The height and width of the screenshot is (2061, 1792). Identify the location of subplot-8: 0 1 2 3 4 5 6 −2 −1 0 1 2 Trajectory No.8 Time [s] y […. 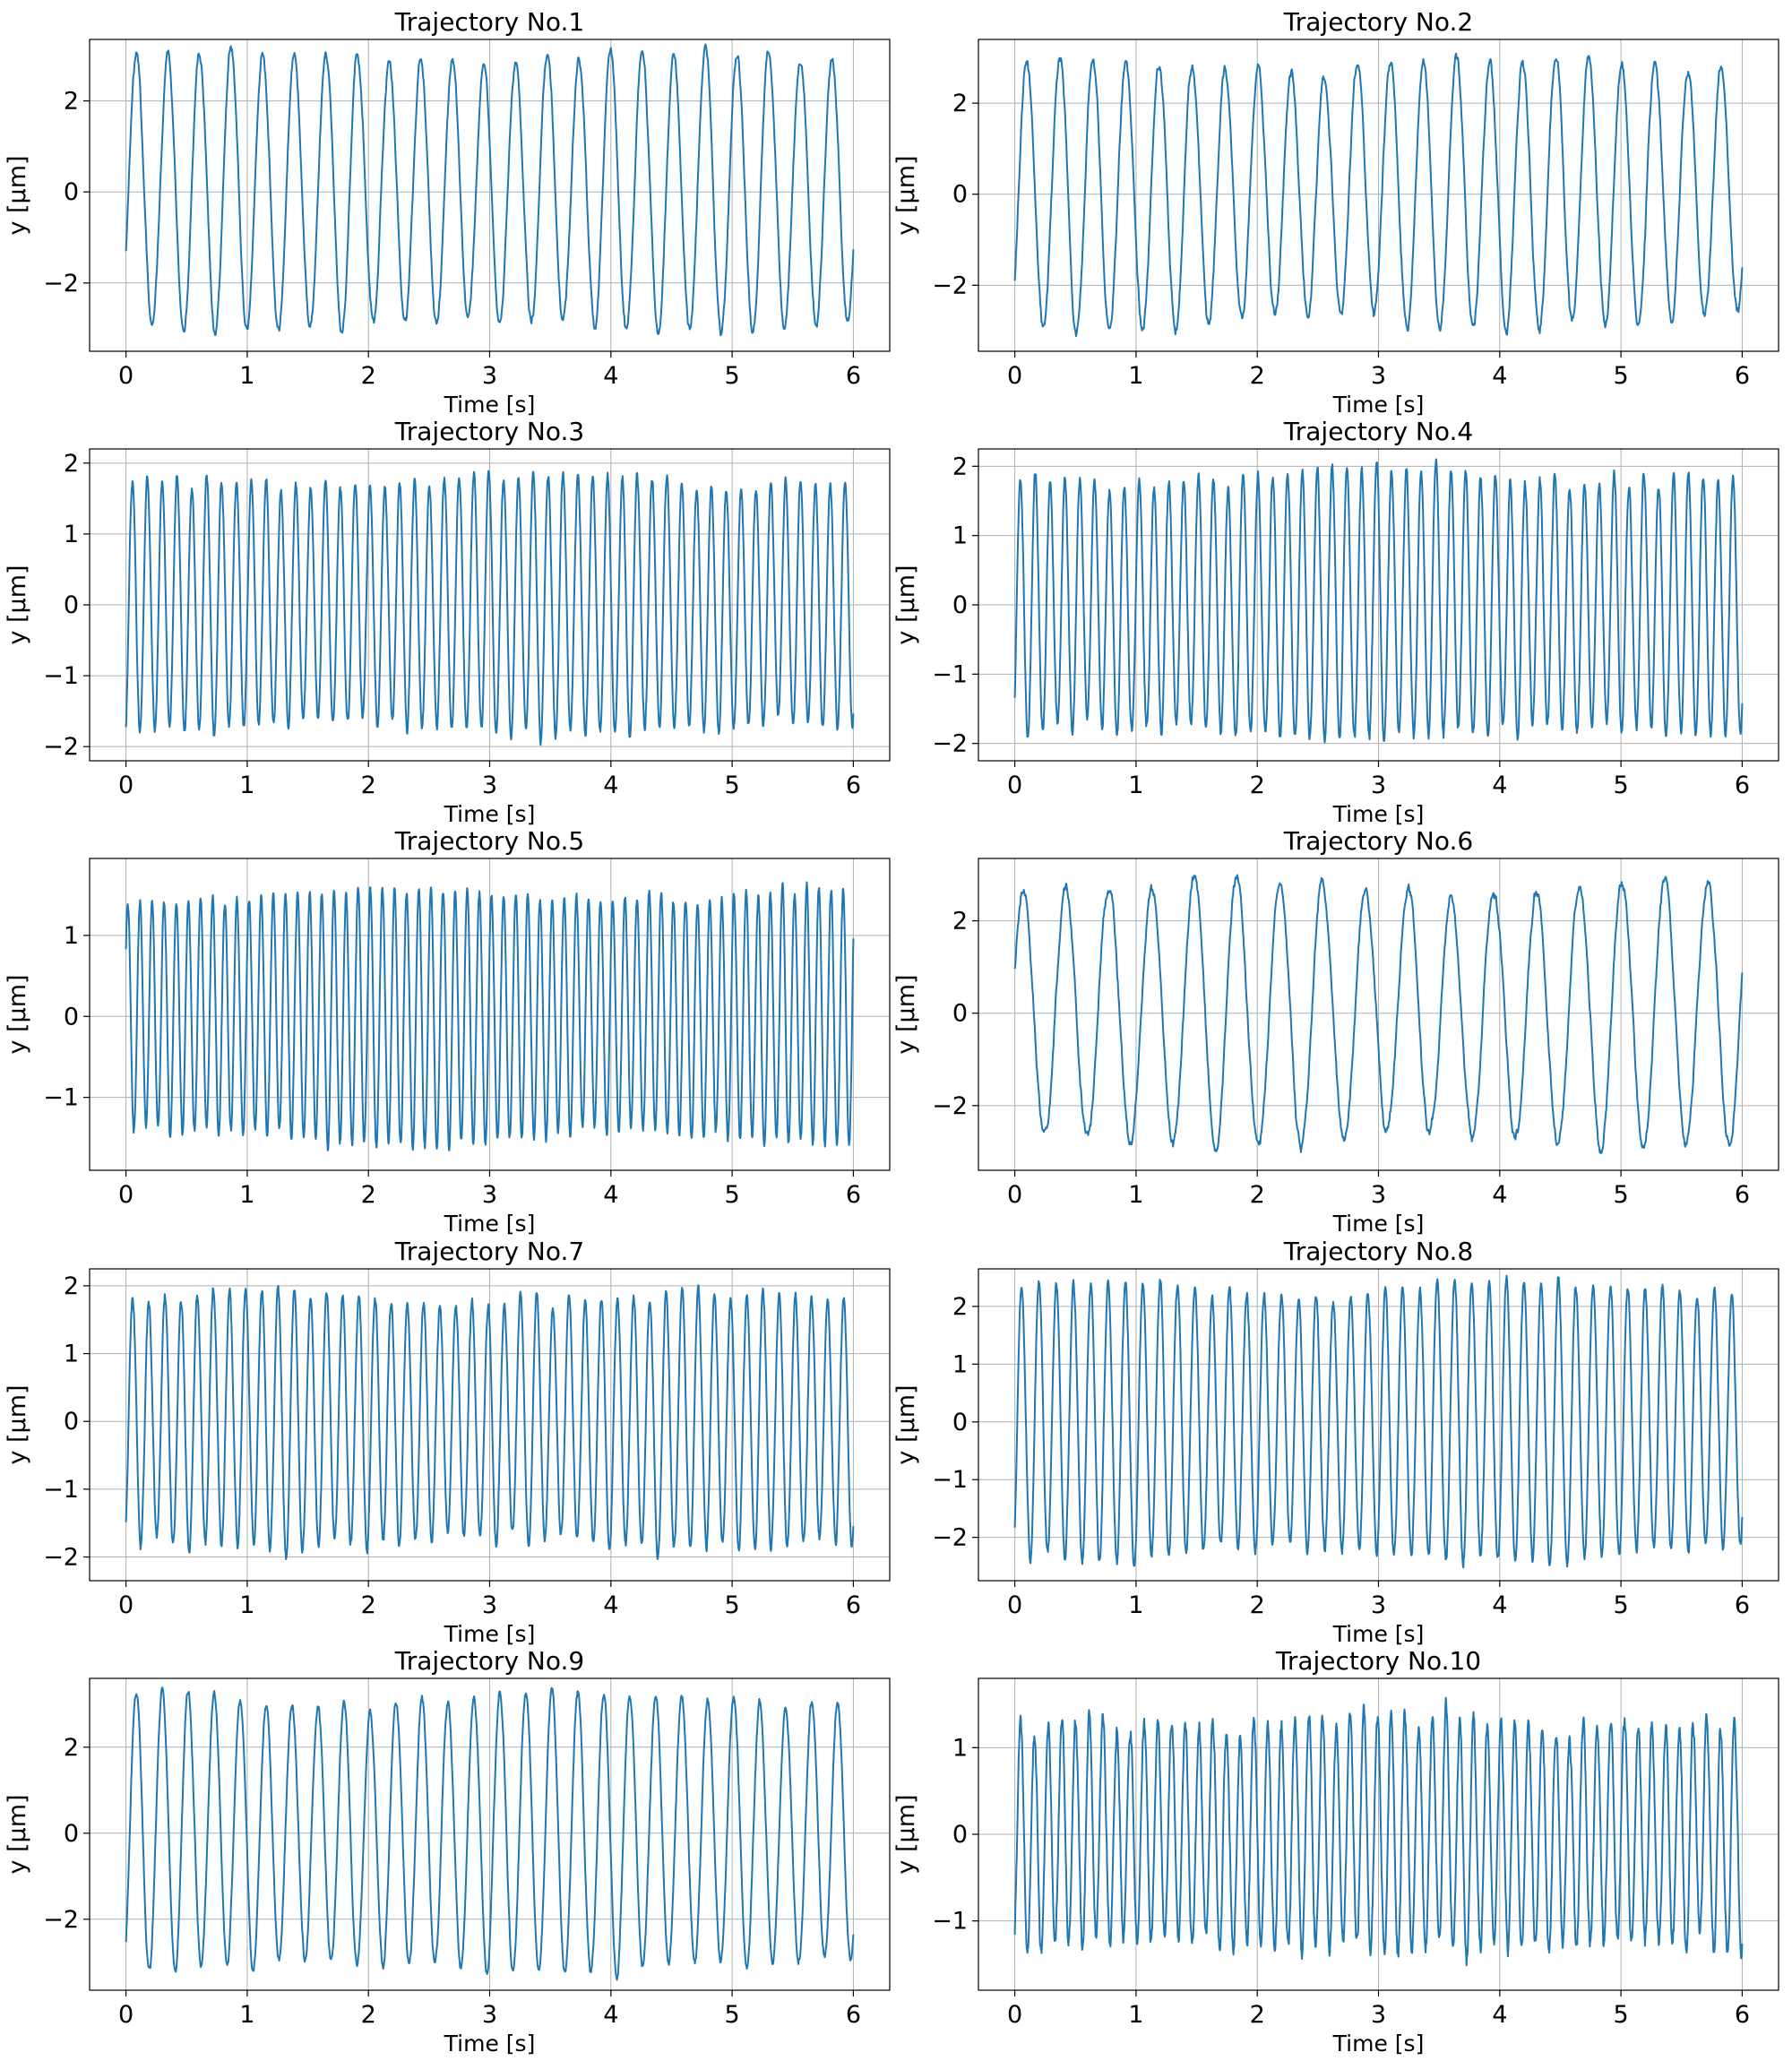
(1335, 1442).